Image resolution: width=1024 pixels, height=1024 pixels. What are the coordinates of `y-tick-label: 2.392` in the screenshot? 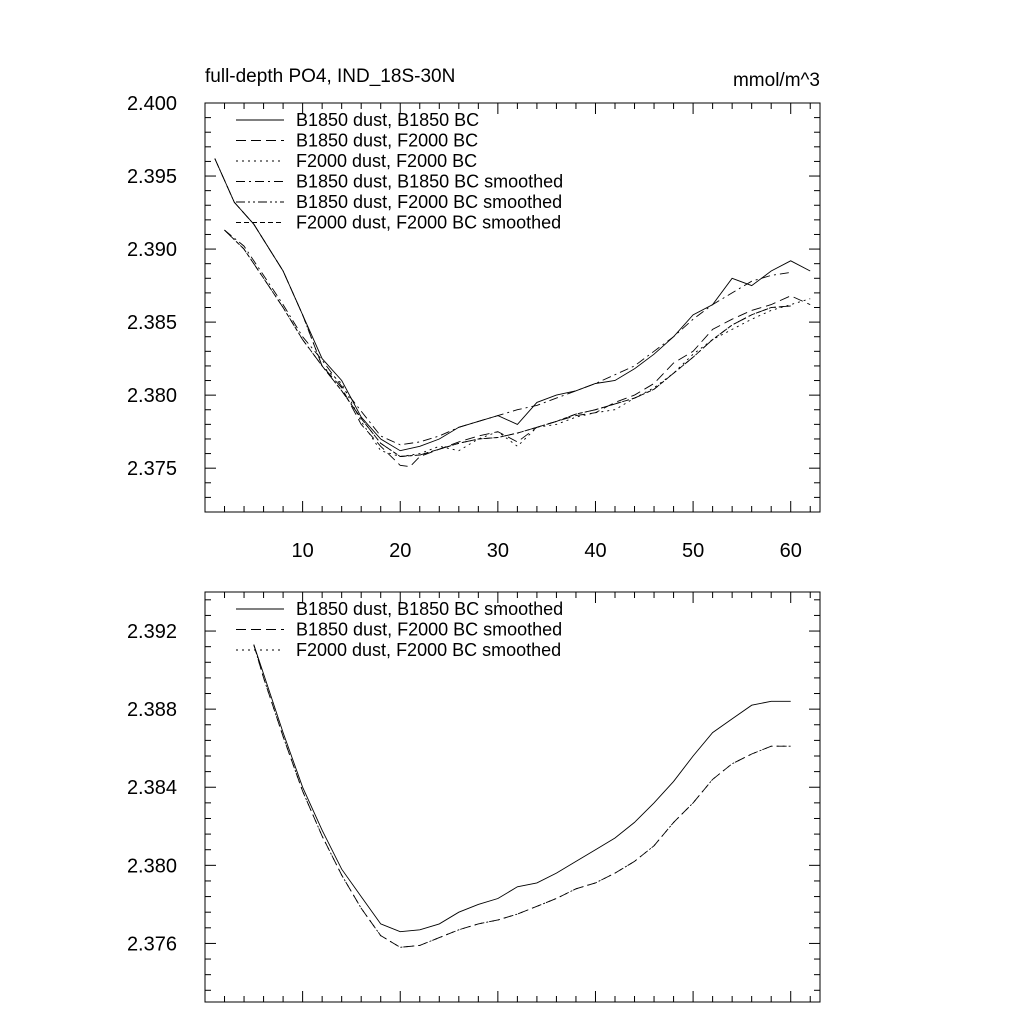 It's located at (152, 632).